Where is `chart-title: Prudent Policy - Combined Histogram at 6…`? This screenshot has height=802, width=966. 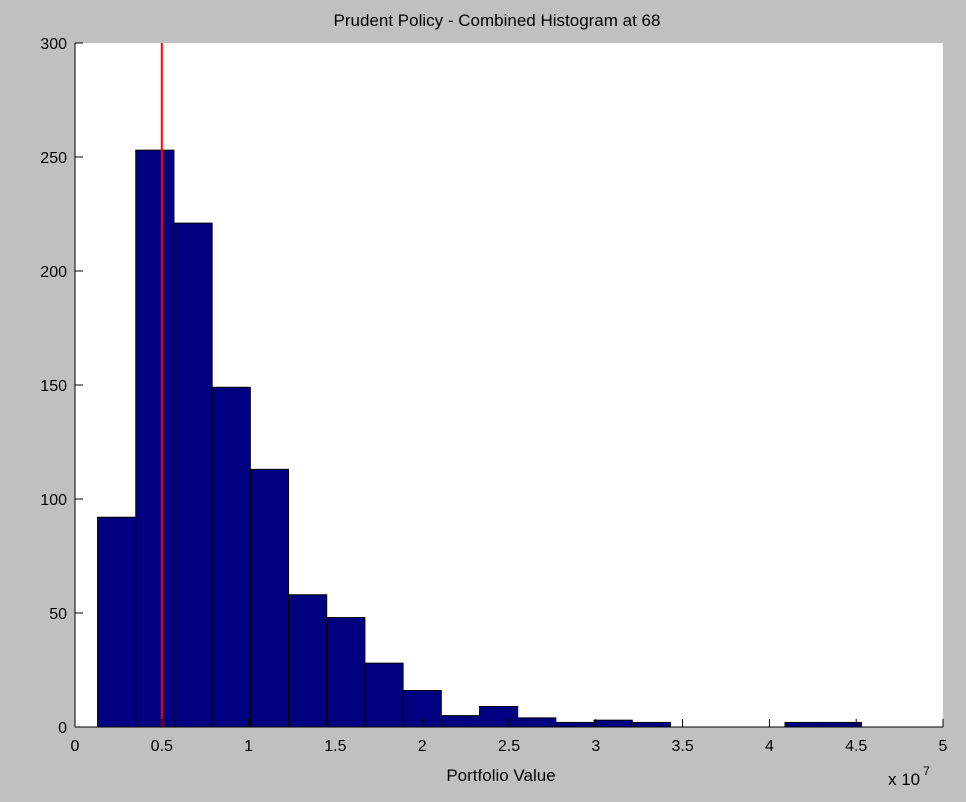
chart-title: Prudent Policy - Combined Histogram at 6… is located at coordinates (497, 20).